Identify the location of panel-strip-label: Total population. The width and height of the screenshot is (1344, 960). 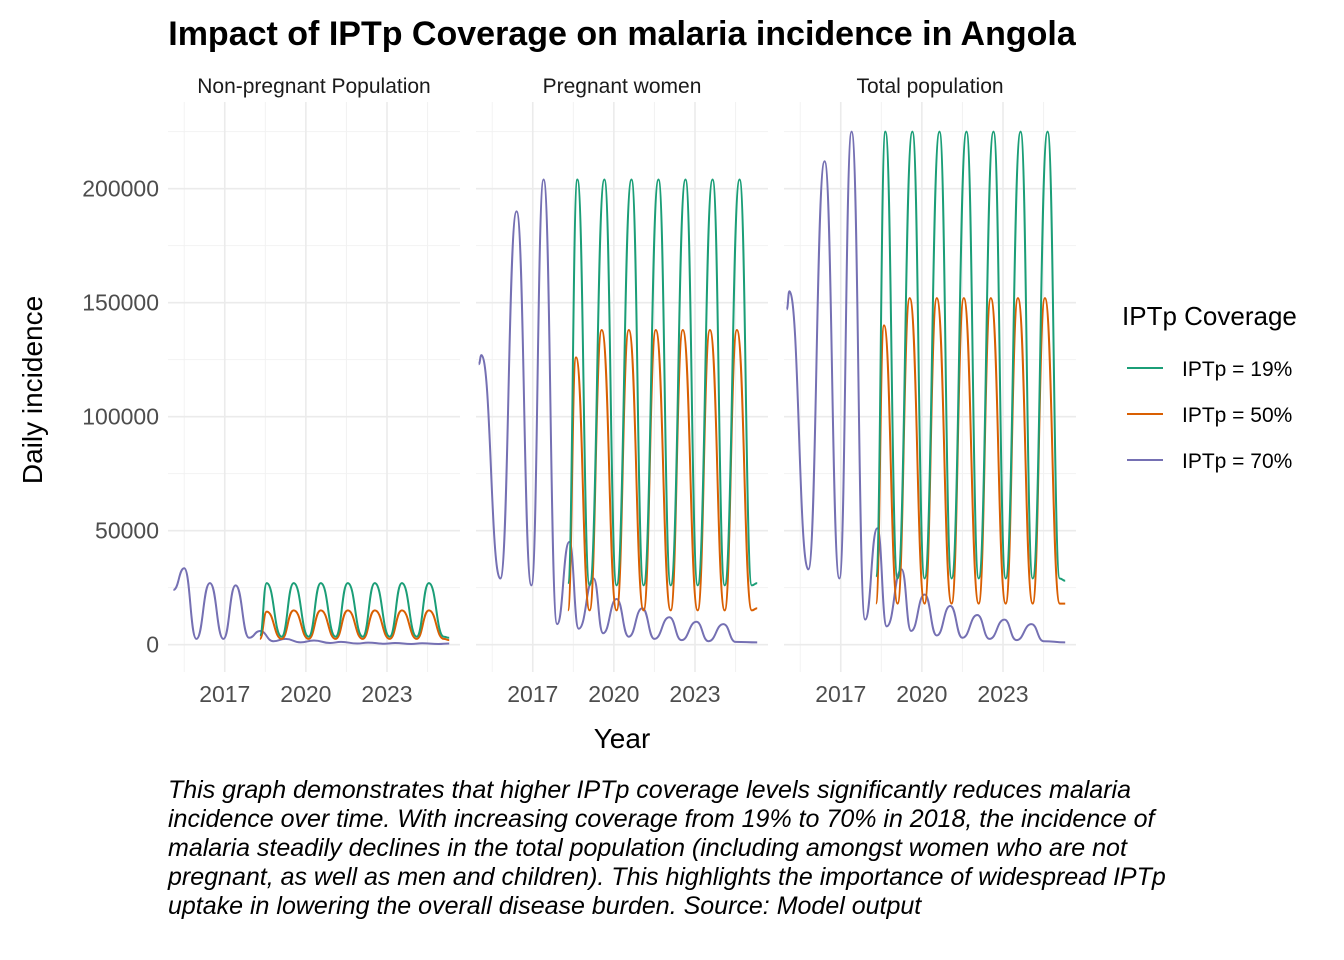
(929, 86).